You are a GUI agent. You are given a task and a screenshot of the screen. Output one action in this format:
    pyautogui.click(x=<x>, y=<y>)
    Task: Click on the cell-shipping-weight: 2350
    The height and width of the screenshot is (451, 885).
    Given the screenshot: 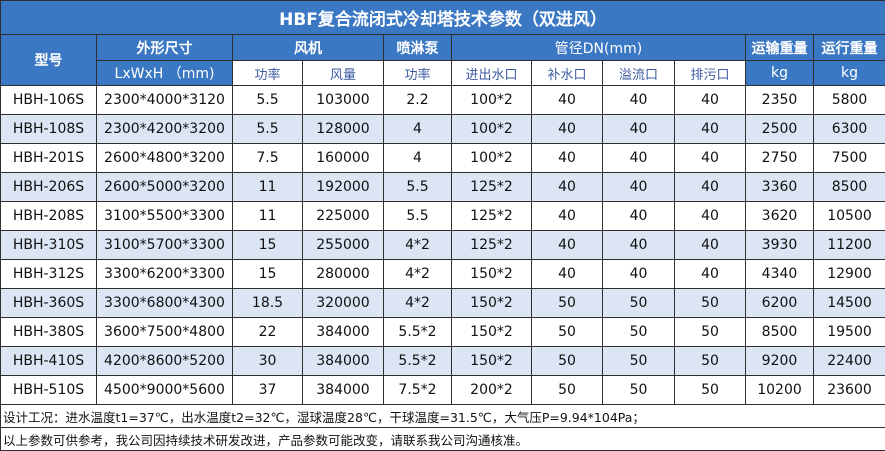 What is the action you would take?
    pyautogui.click(x=780, y=100)
    